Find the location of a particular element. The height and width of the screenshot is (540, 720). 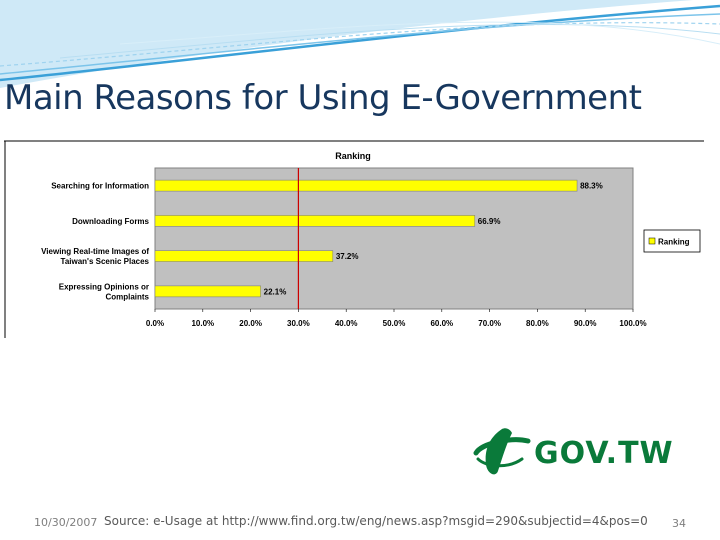

svg-text: GOV.TW is located at coordinates (604, 453).